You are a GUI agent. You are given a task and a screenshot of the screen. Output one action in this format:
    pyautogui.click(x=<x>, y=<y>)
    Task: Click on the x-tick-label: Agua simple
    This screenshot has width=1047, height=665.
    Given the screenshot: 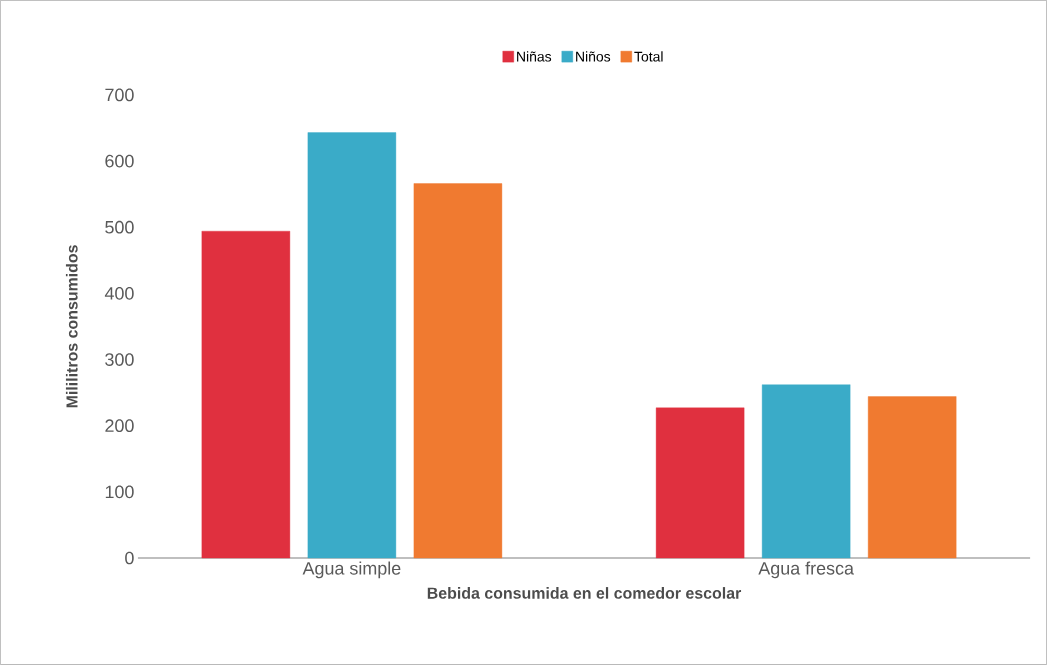 What is the action you would take?
    pyautogui.click(x=351, y=570)
    